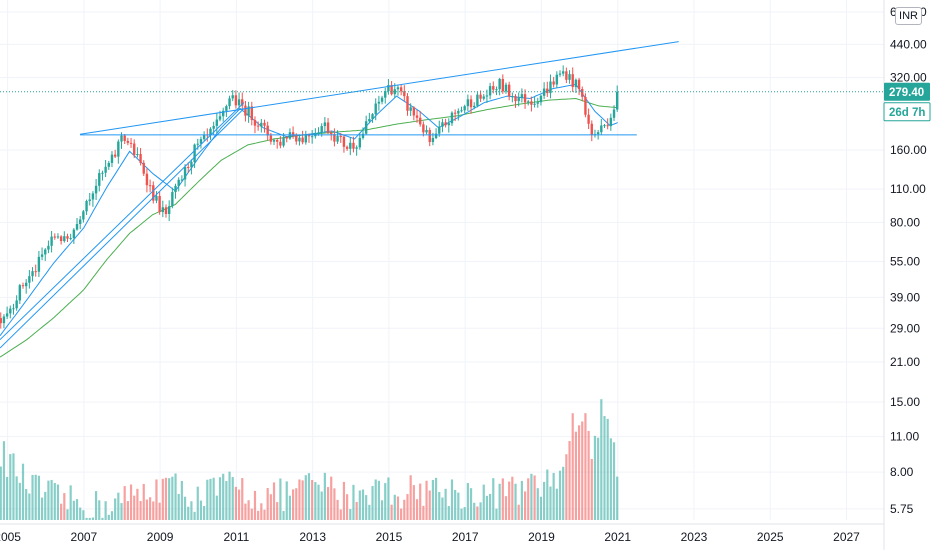 This screenshot has width=932, height=550. I want to click on currency-badge: INR, so click(908, 16).